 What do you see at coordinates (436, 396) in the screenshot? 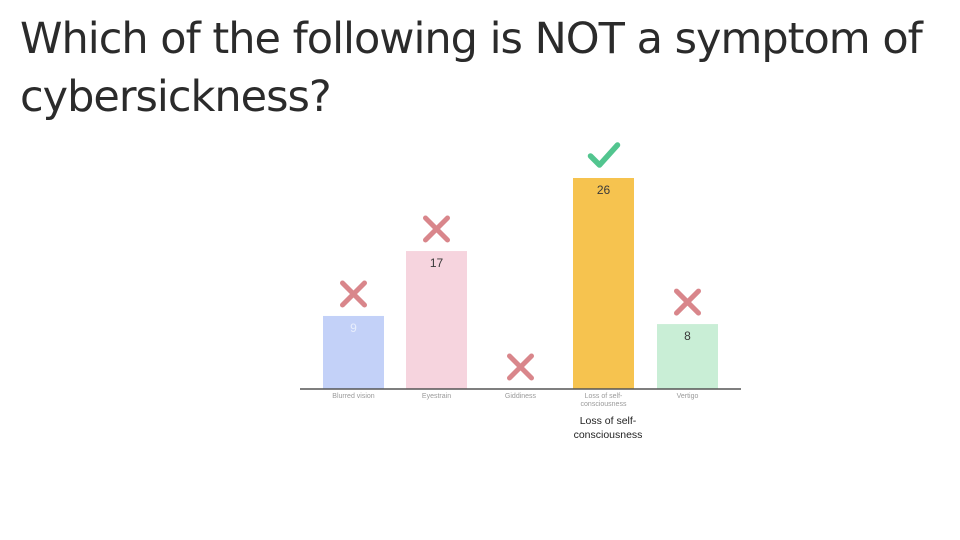
I see `category-tick-label: Eyestrain` at bounding box center [436, 396].